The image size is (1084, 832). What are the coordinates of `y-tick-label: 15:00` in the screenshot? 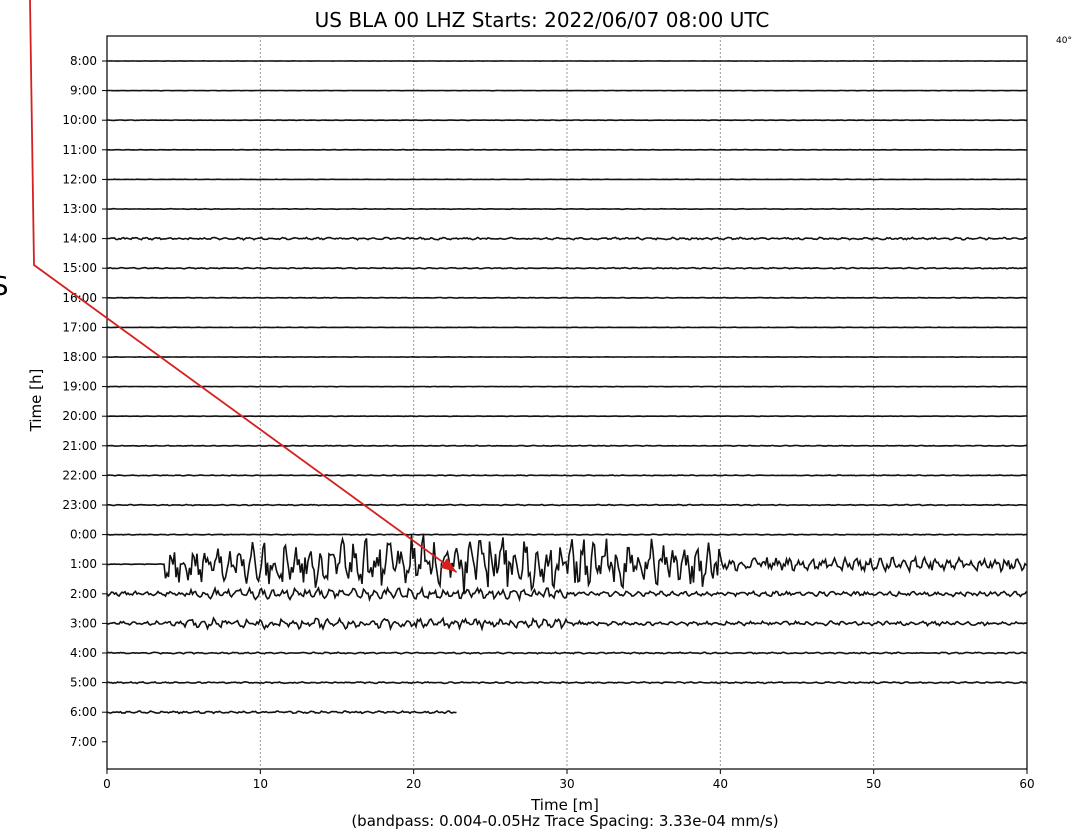 It's located at (79, 268).